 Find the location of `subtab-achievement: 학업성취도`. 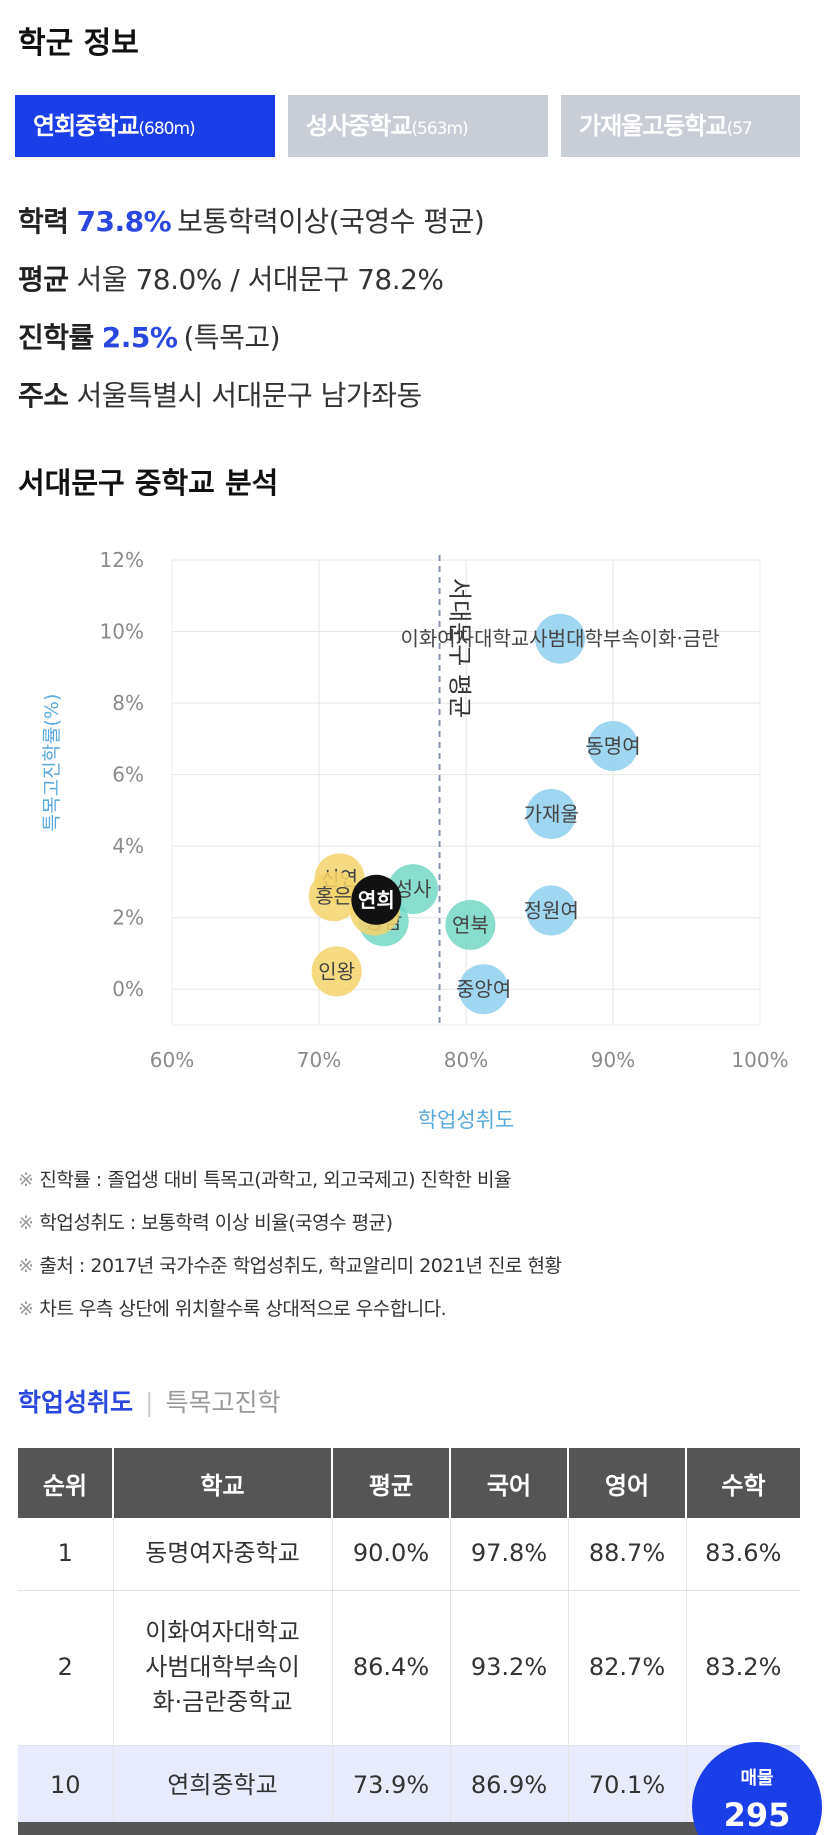

subtab-achievement: 학업성취도 is located at coordinates (76, 1402).